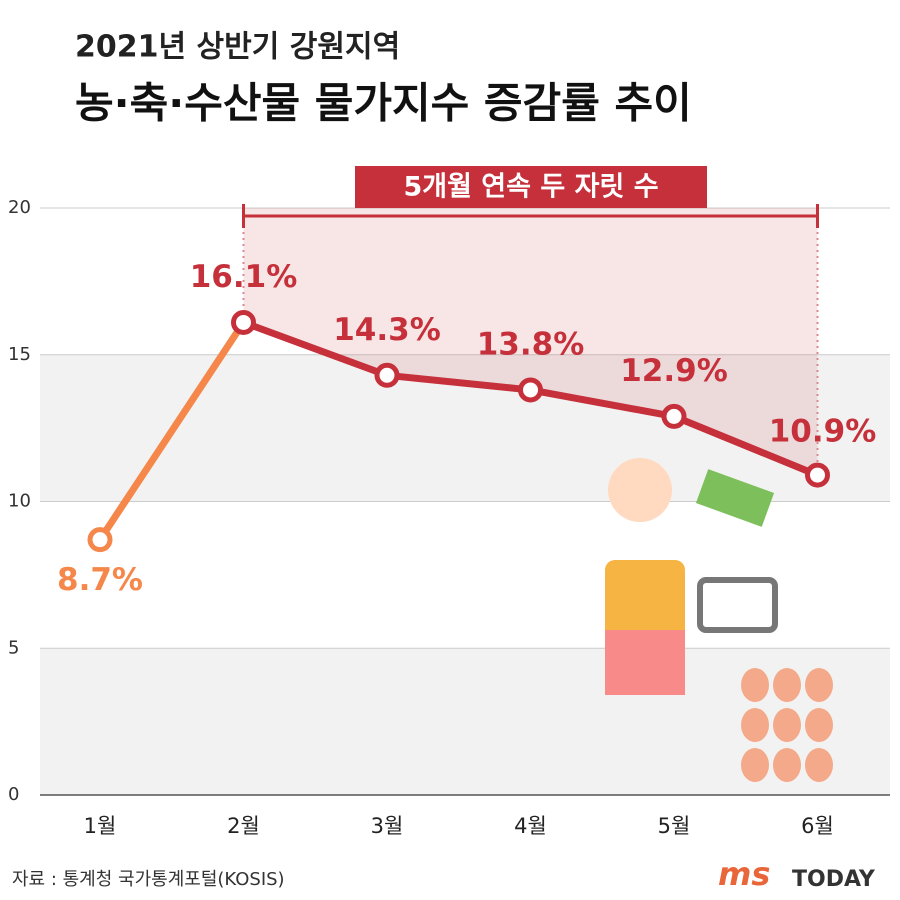  What do you see at coordinates (387, 330) in the screenshot?
I see `data-label: 14.3%` at bounding box center [387, 330].